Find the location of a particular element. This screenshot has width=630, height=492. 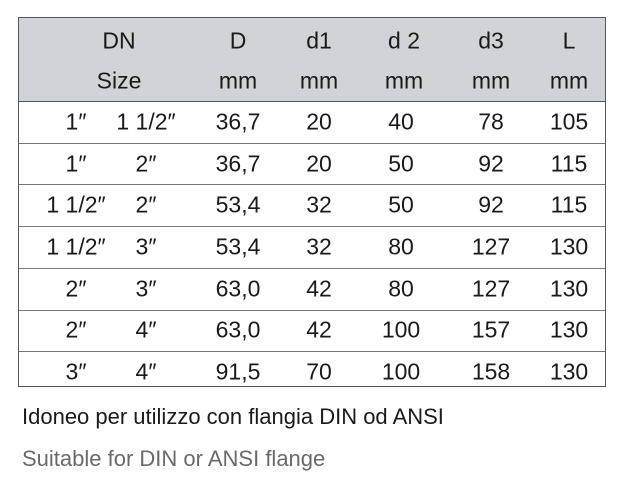

header-cell: L is located at coordinates (569, 40).